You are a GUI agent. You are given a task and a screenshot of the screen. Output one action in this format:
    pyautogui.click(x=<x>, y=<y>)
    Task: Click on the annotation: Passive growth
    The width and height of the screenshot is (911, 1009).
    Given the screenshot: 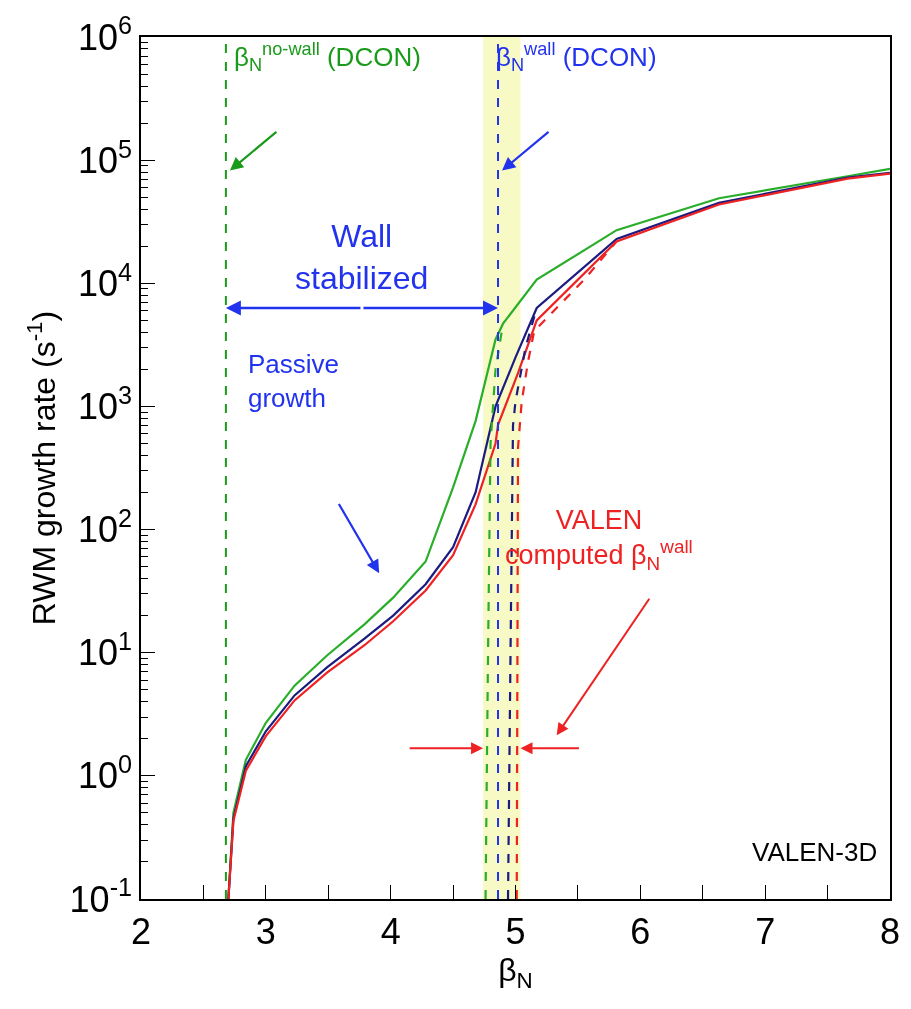 What is the action you would take?
    pyautogui.click(x=294, y=381)
    